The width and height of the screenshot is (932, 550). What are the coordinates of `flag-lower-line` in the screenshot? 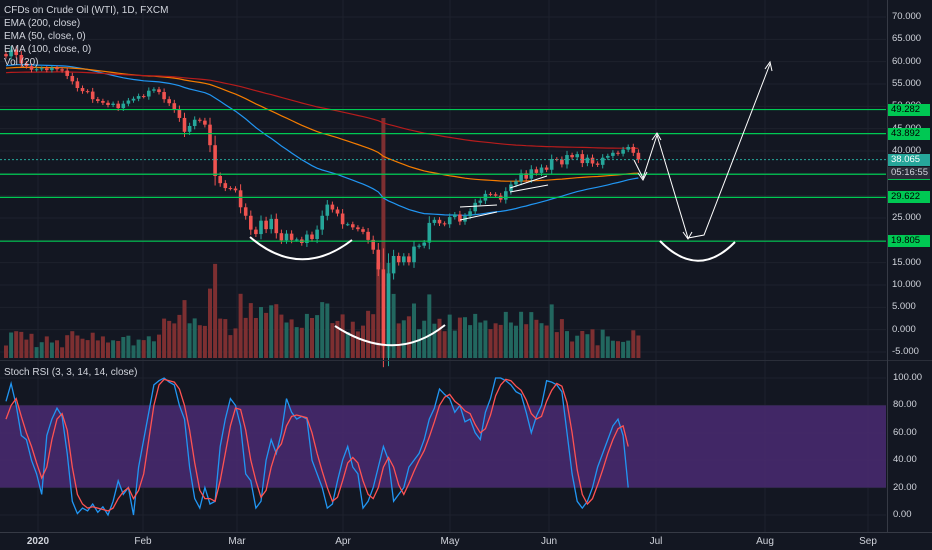 It's located at (478, 216).